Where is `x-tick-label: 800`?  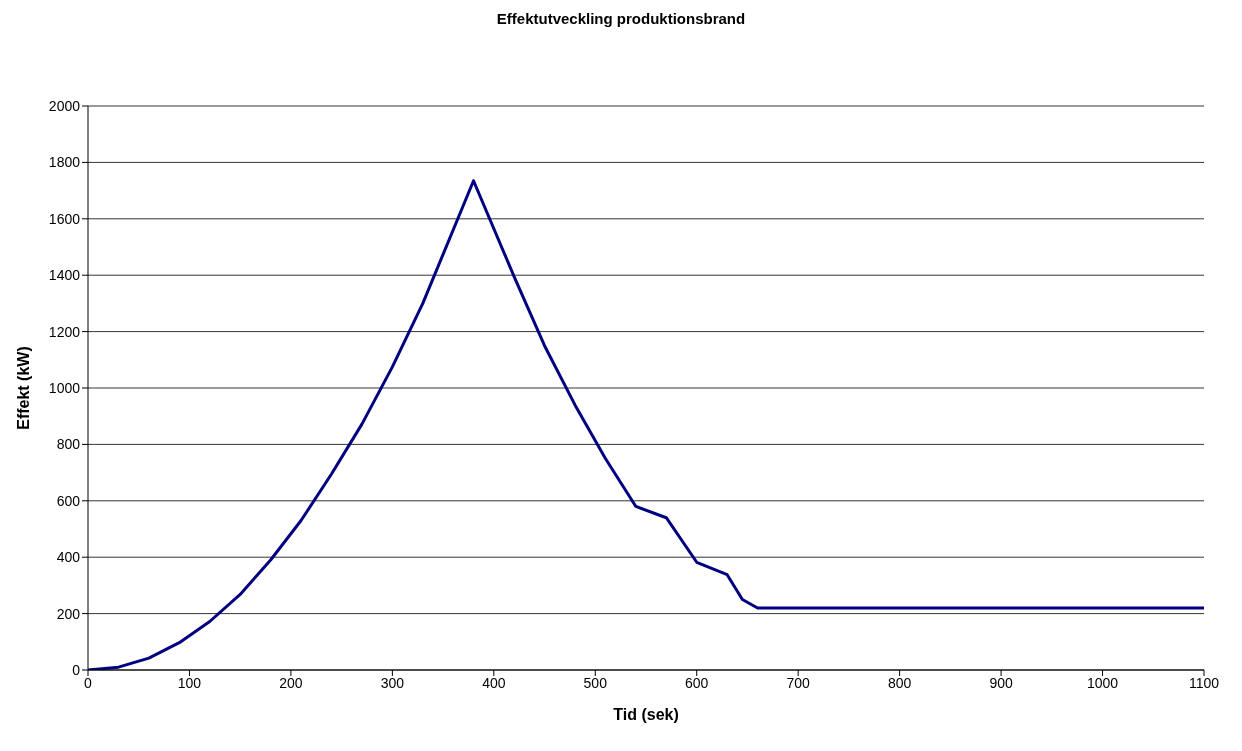
x-tick-label: 800 is located at coordinates (899, 682).